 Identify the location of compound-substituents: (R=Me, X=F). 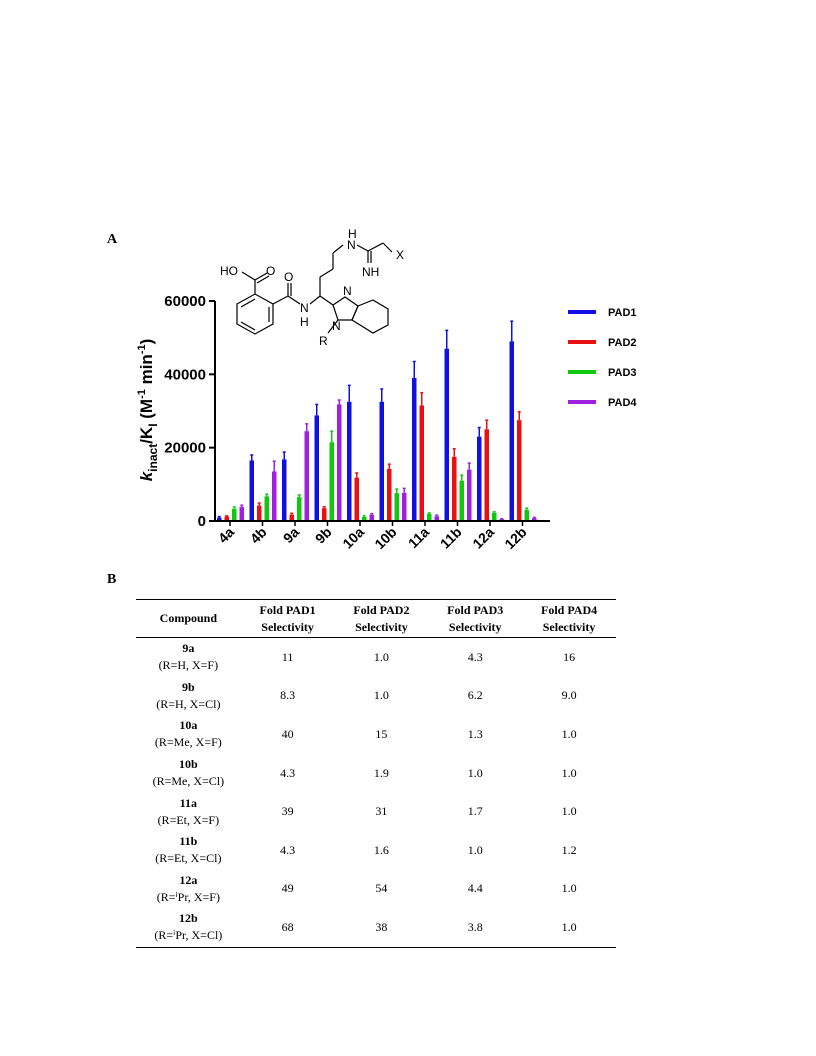
(188, 742).